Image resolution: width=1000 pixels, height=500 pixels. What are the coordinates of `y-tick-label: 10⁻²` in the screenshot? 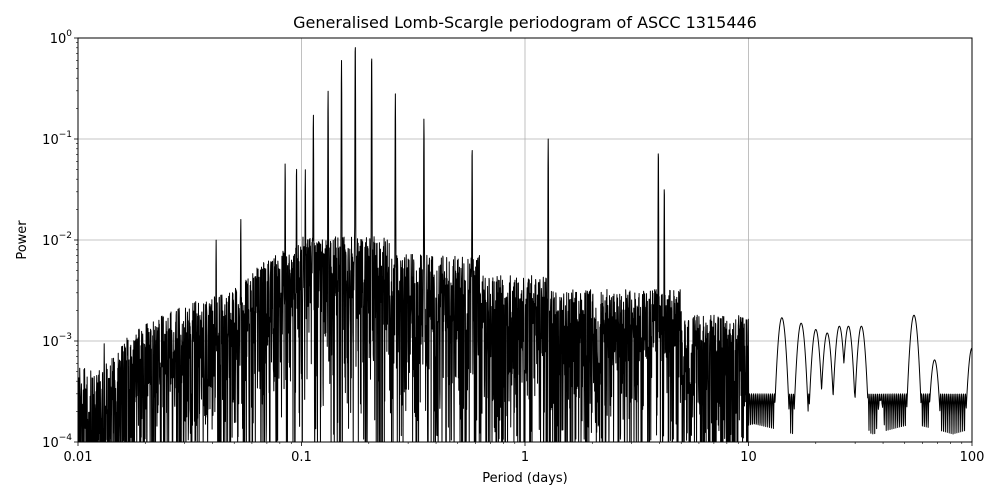 It's located at (57, 240).